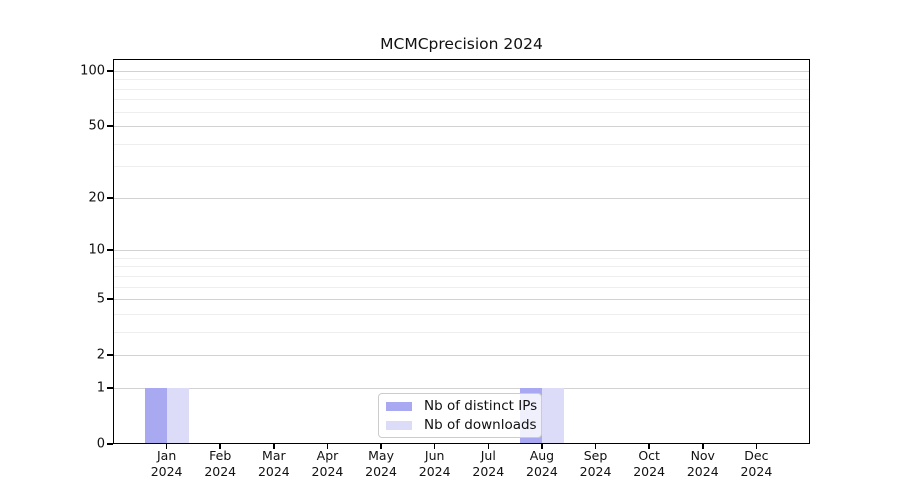 The height and width of the screenshot is (500, 900). I want to click on x-tick-label: Nov 2024, so click(702, 463).